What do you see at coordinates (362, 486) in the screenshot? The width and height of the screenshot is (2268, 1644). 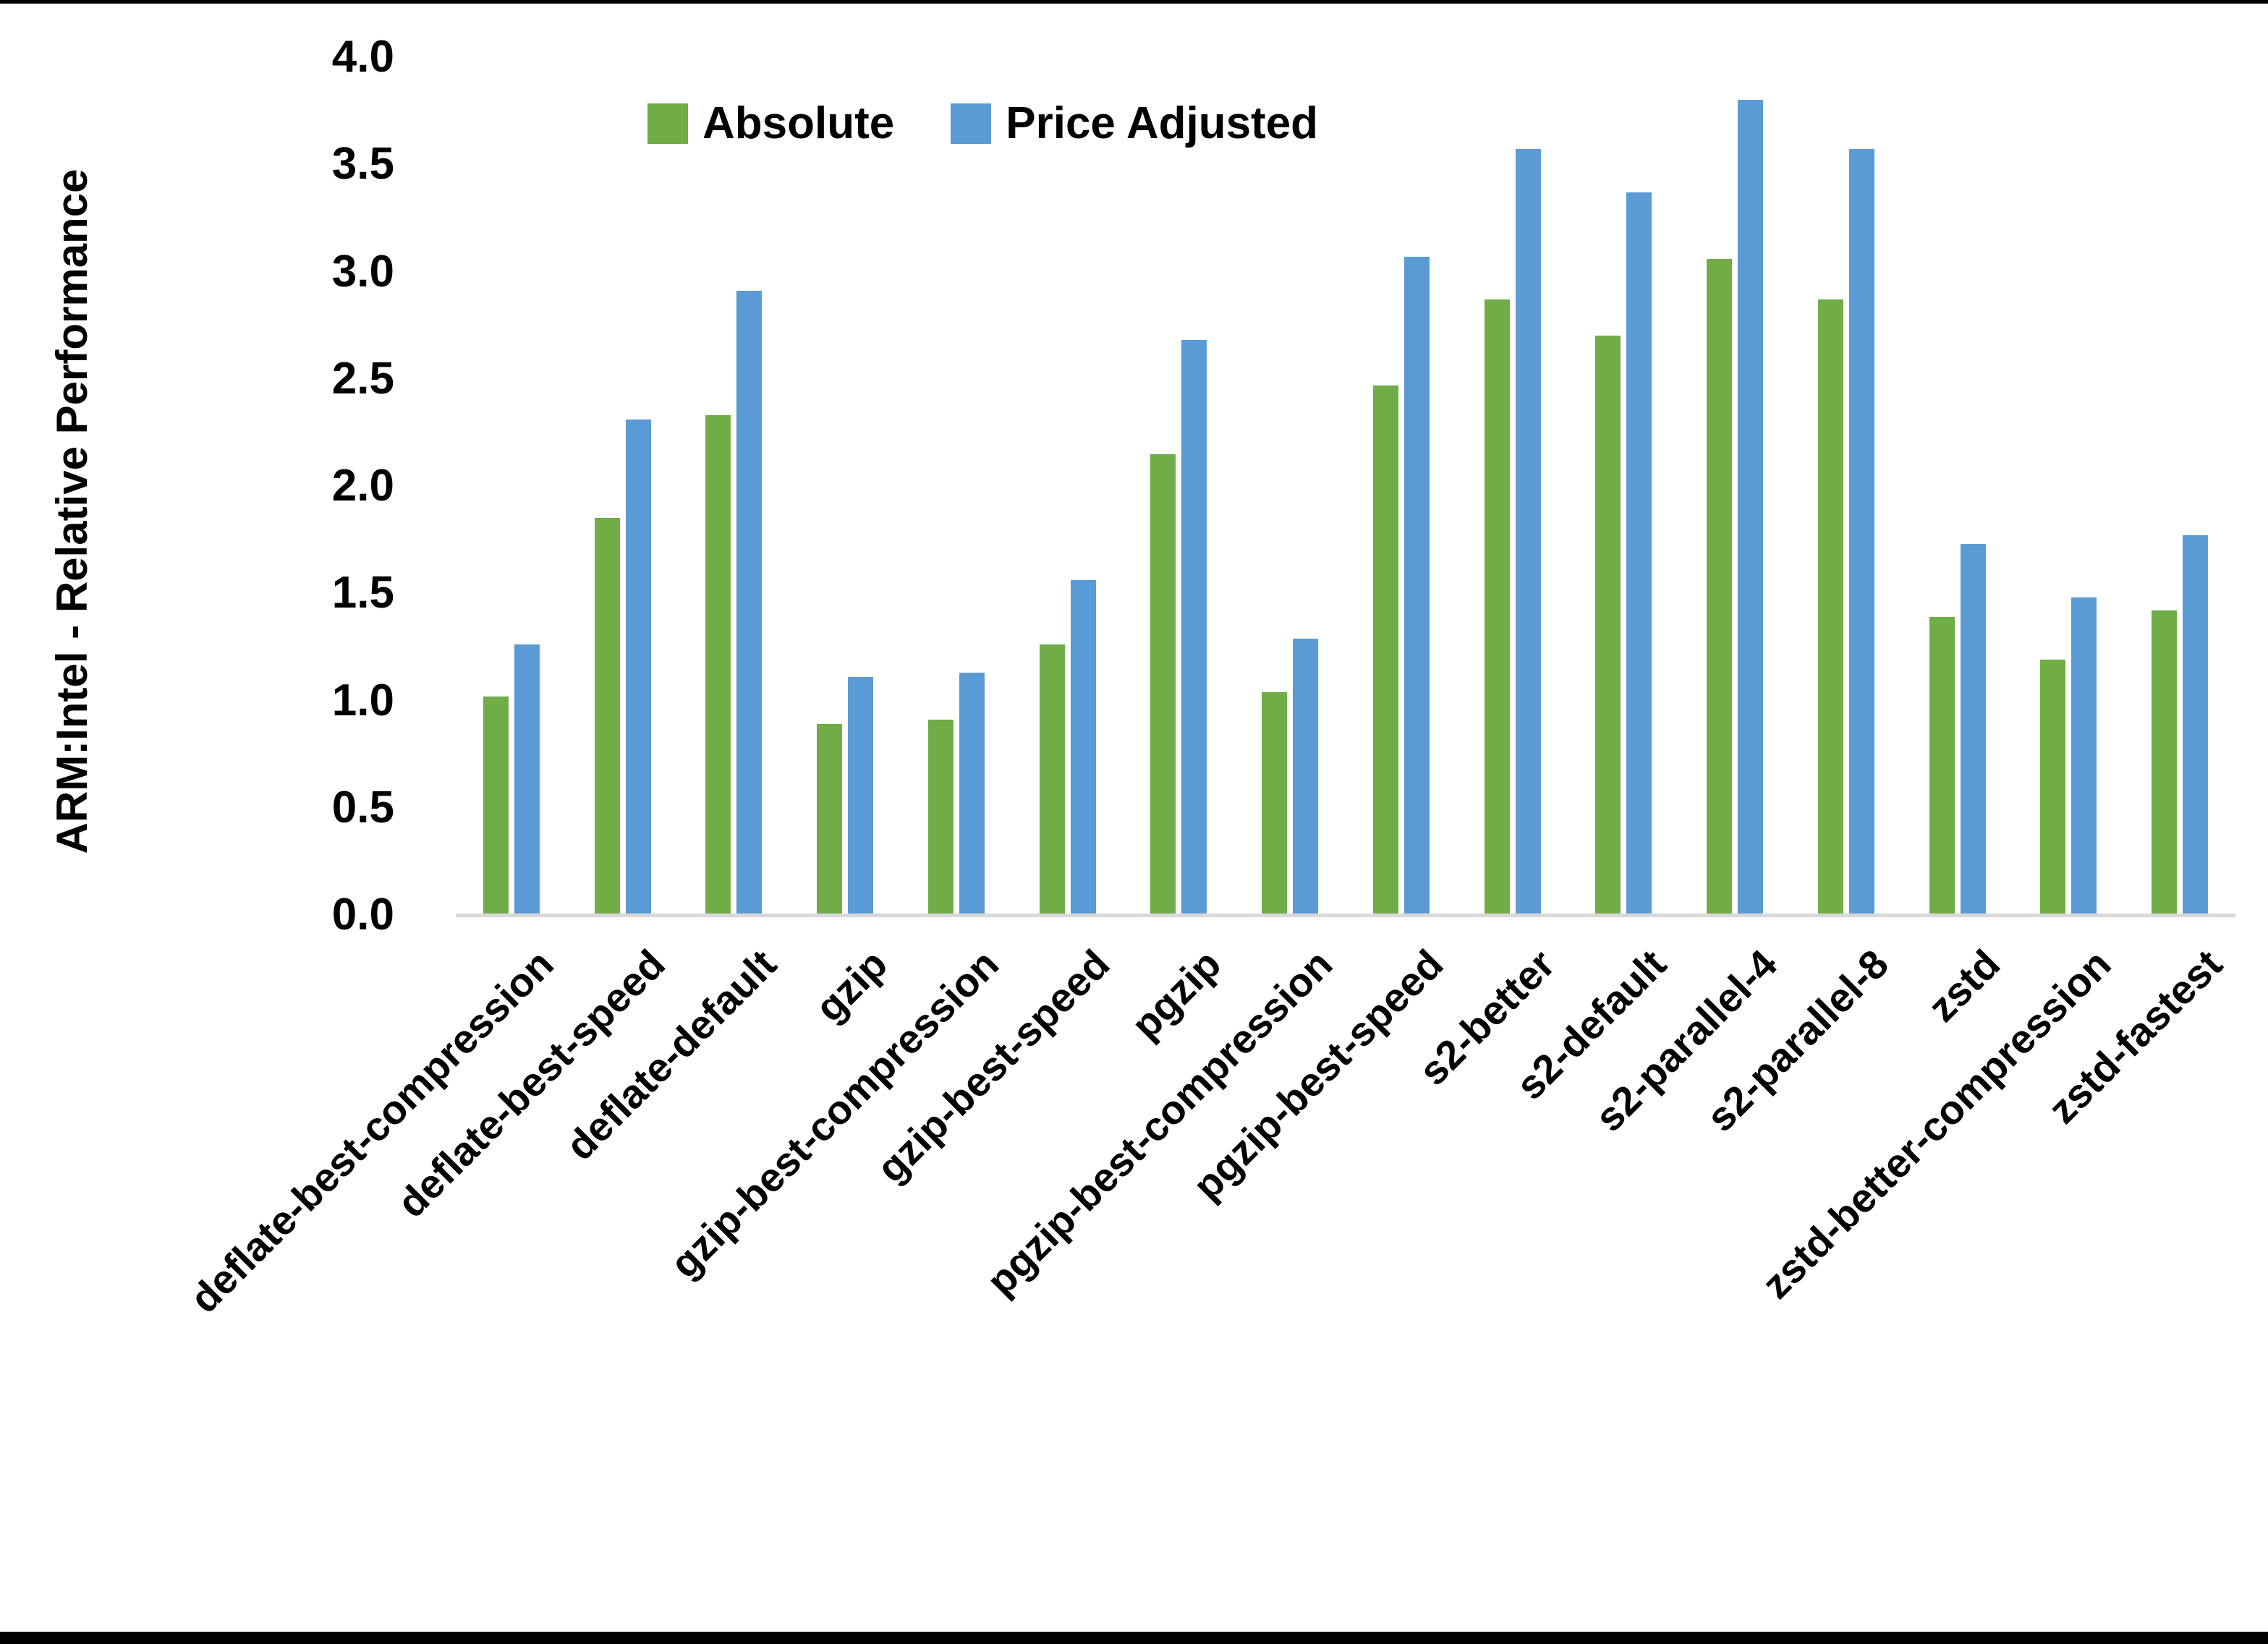 I see `y-tick-label: 2.0` at bounding box center [362, 486].